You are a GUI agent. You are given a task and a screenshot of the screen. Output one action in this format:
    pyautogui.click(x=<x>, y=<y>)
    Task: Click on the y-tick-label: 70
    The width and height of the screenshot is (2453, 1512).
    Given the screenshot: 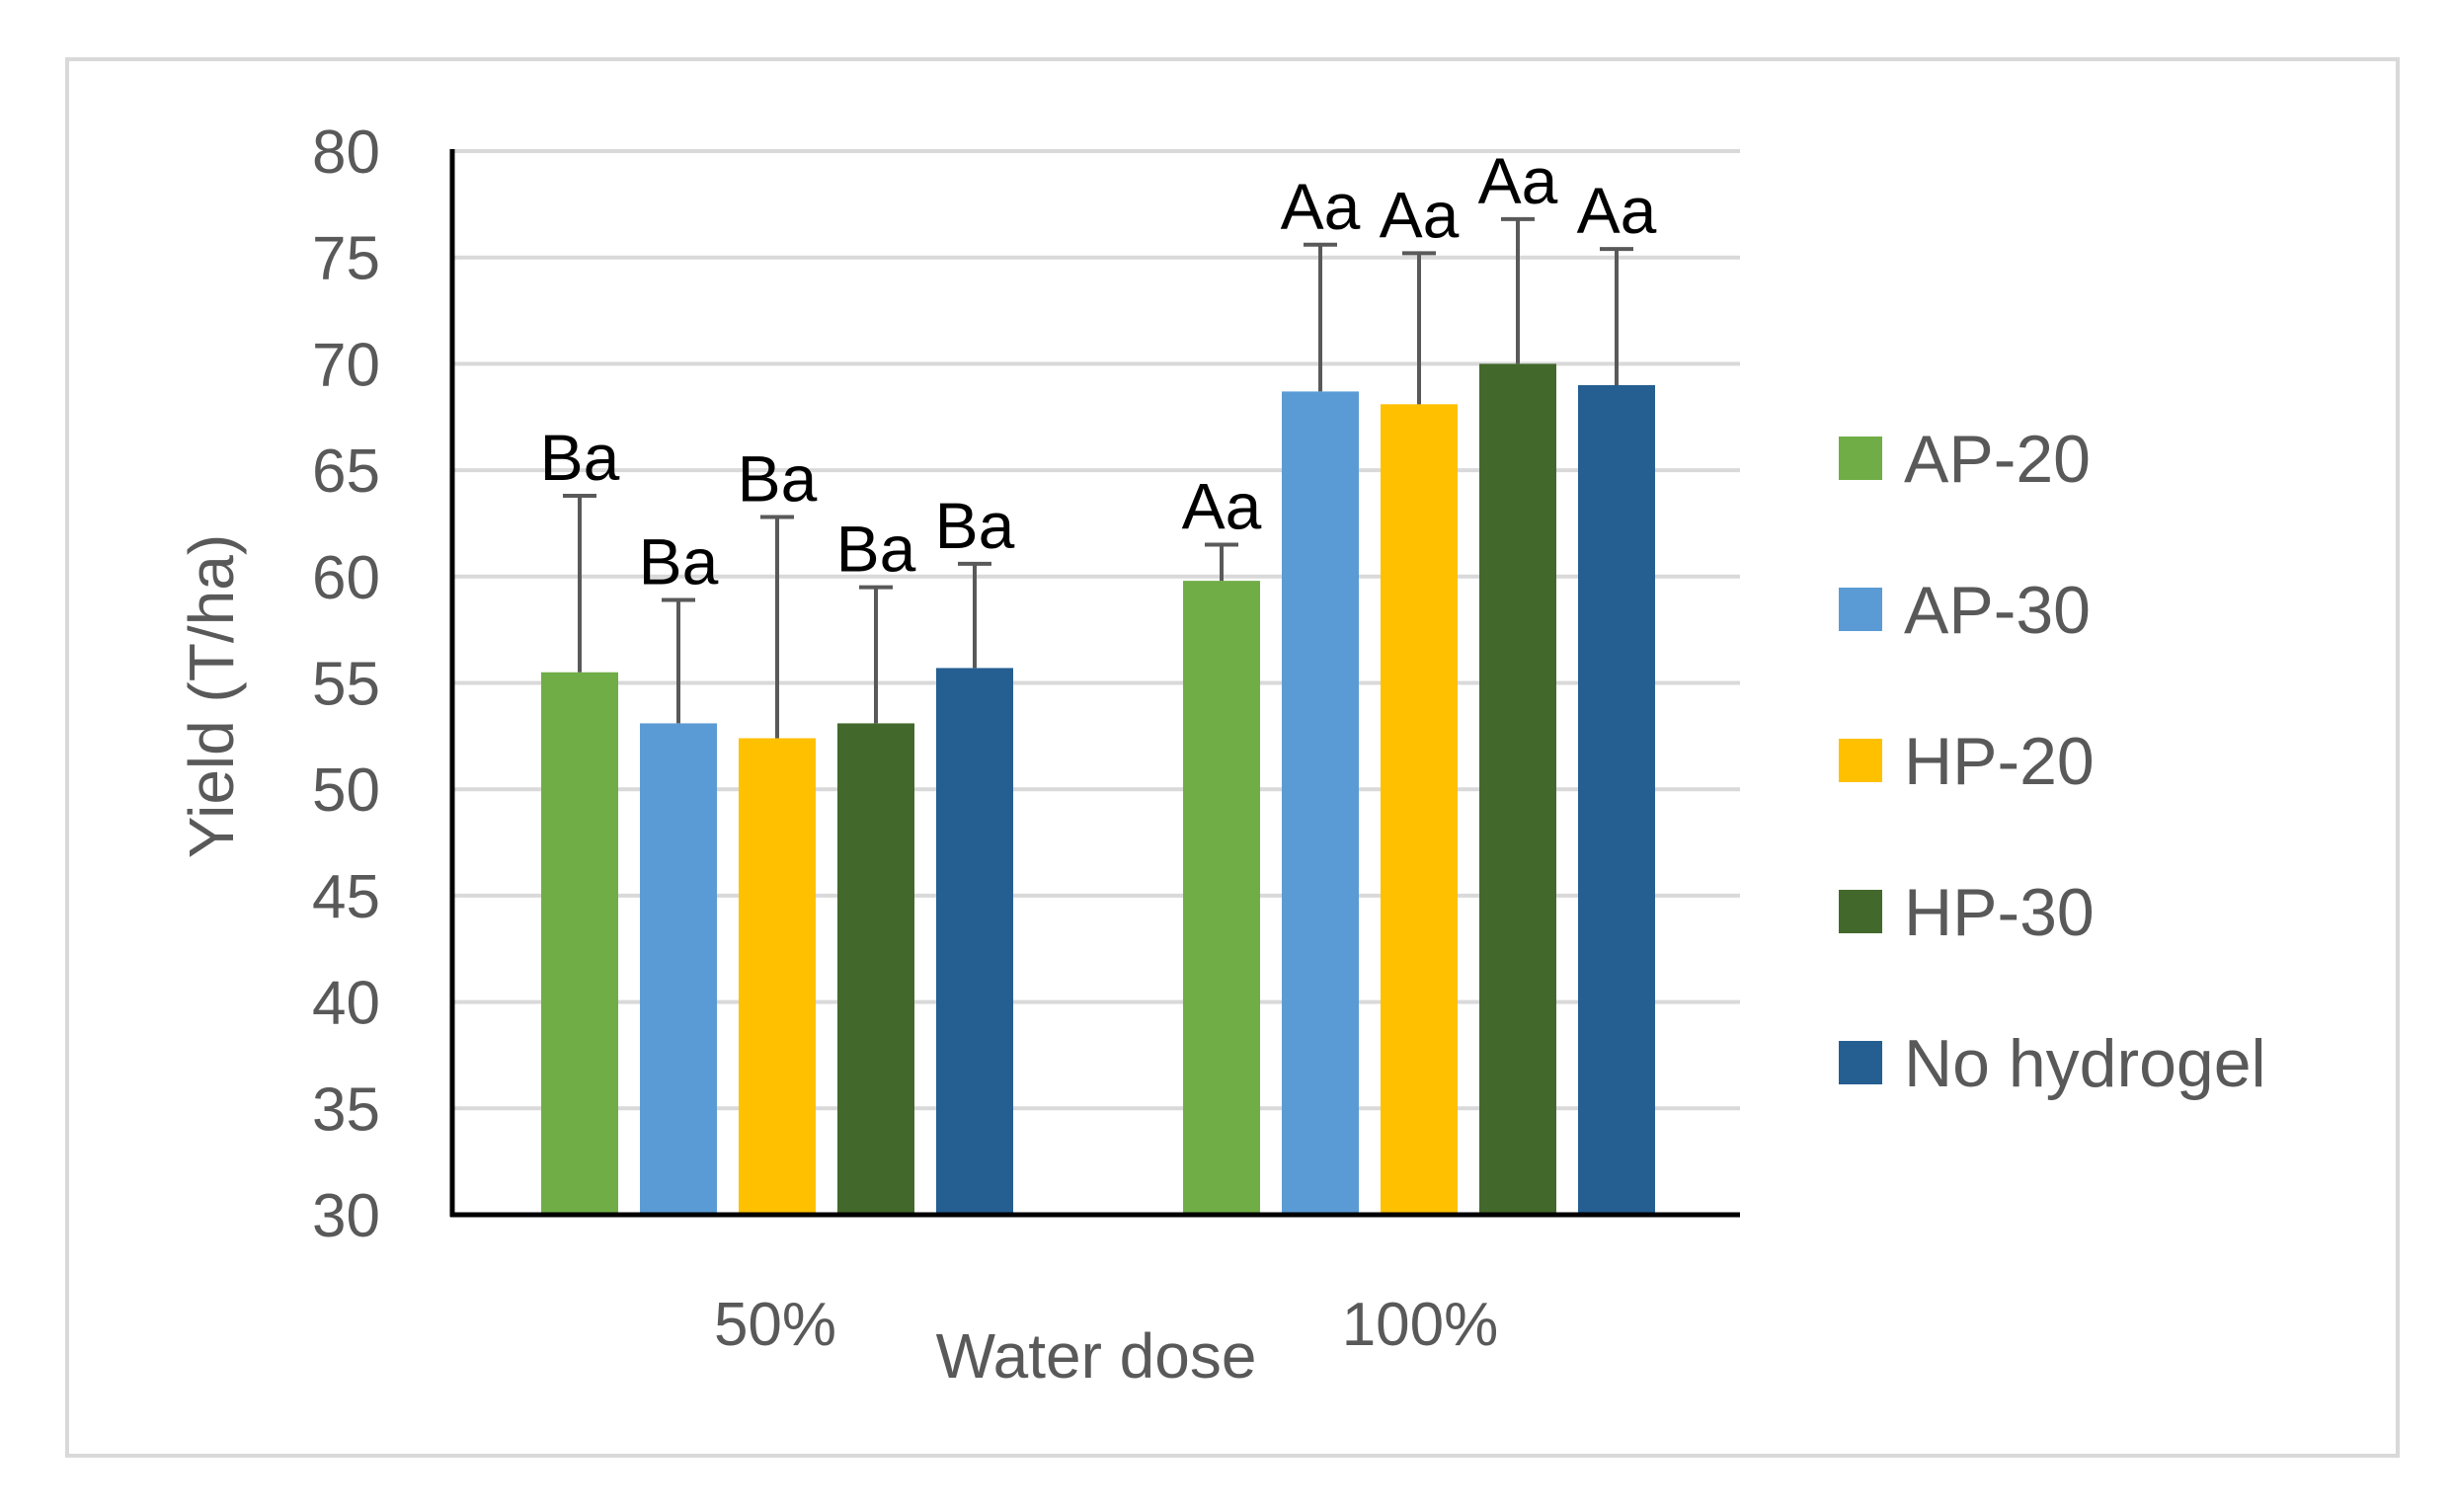 What is the action you would take?
    pyautogui.click(x=346, y=365)
    